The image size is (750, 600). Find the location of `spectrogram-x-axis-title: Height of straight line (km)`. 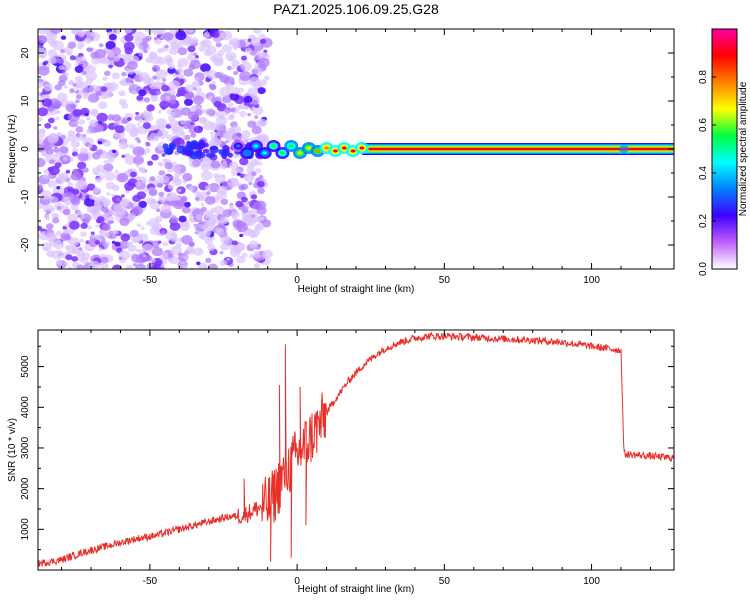

spectrogram-x-axis-title: Height of straight line (km) is located at coordinates (356, 289).